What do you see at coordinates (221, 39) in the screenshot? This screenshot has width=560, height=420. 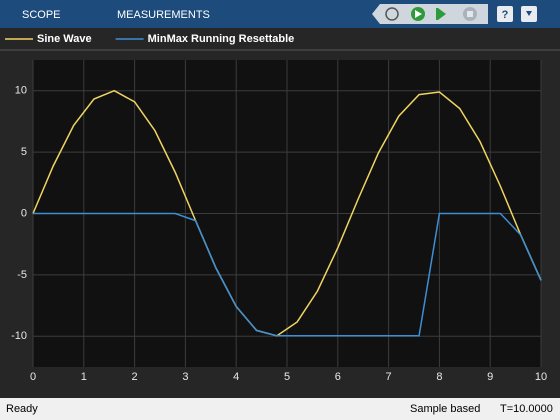 I see `legend-label: MinMax Running Resettable` at bounding box center [221, 39].